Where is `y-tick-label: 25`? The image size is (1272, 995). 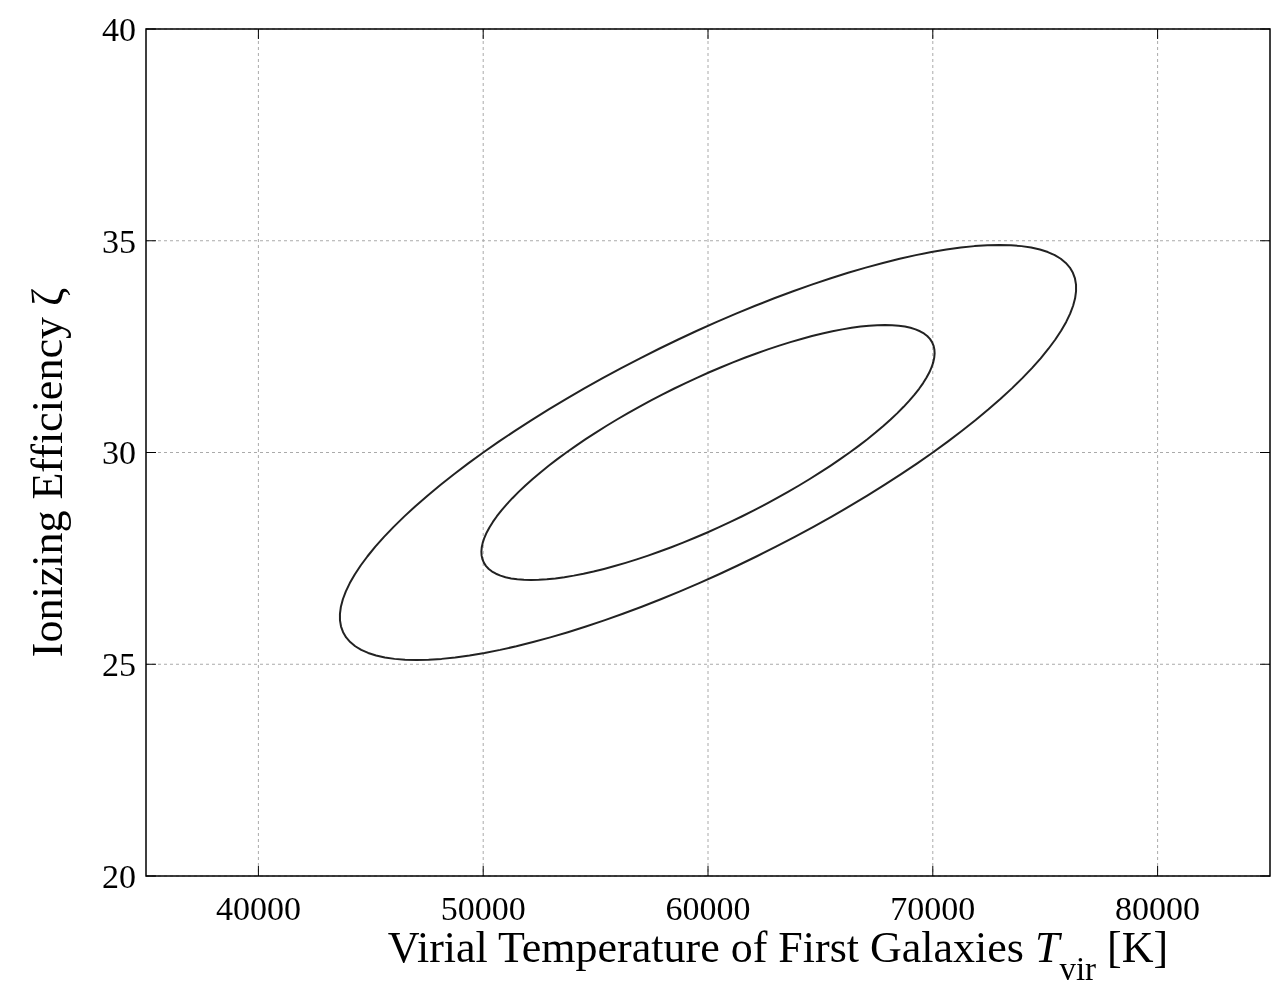
y-tick-label: 25 is located at coordinates (119, 665).